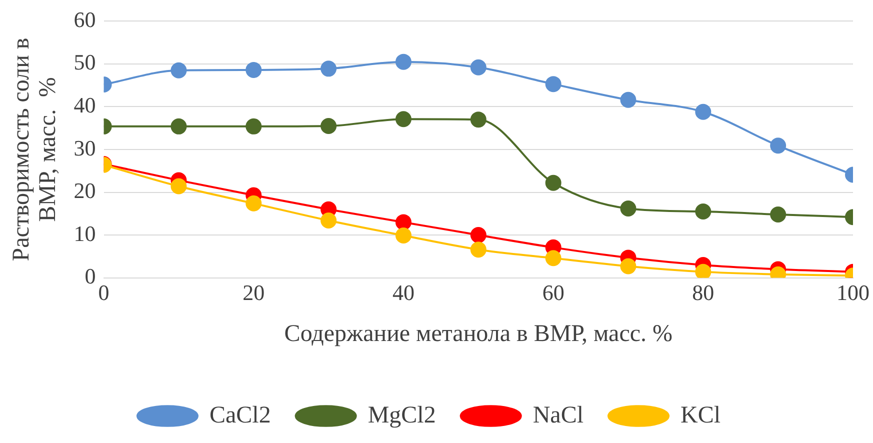 The image size is (873, 443). I want to click on y-tick-label: 60, so click(85, 19).